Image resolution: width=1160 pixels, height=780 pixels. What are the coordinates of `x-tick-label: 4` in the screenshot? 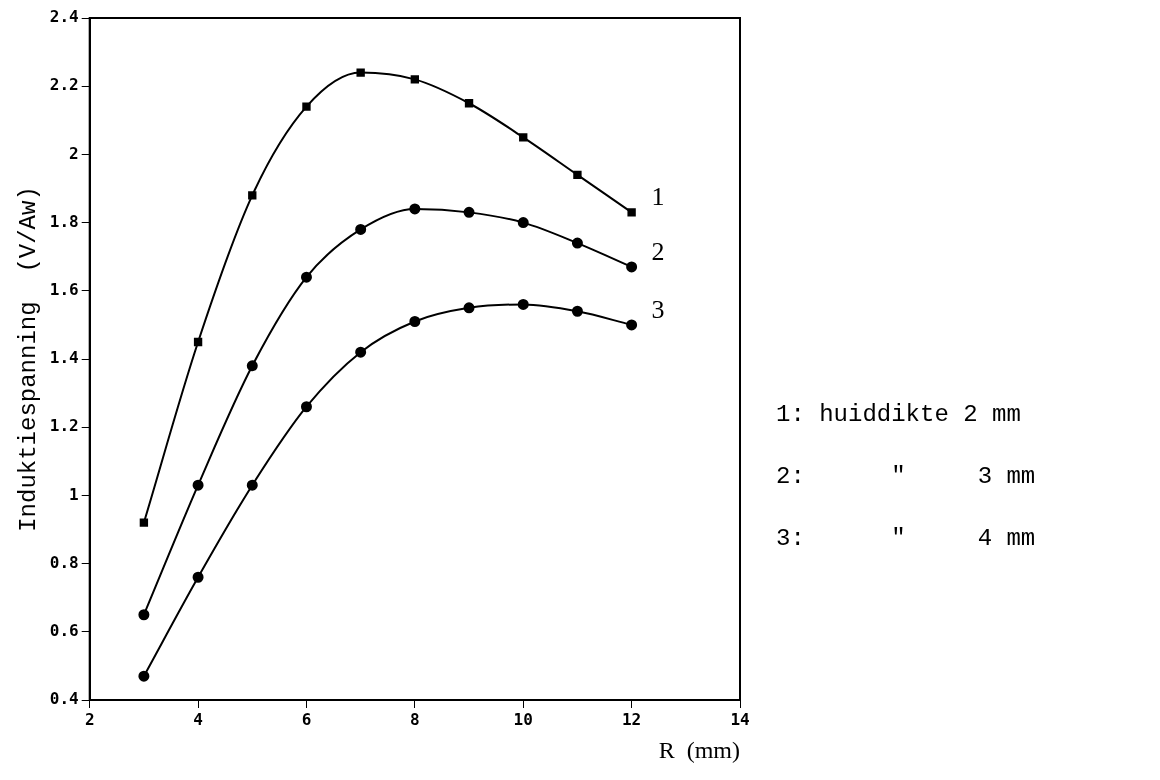 It's located at (198, 719).